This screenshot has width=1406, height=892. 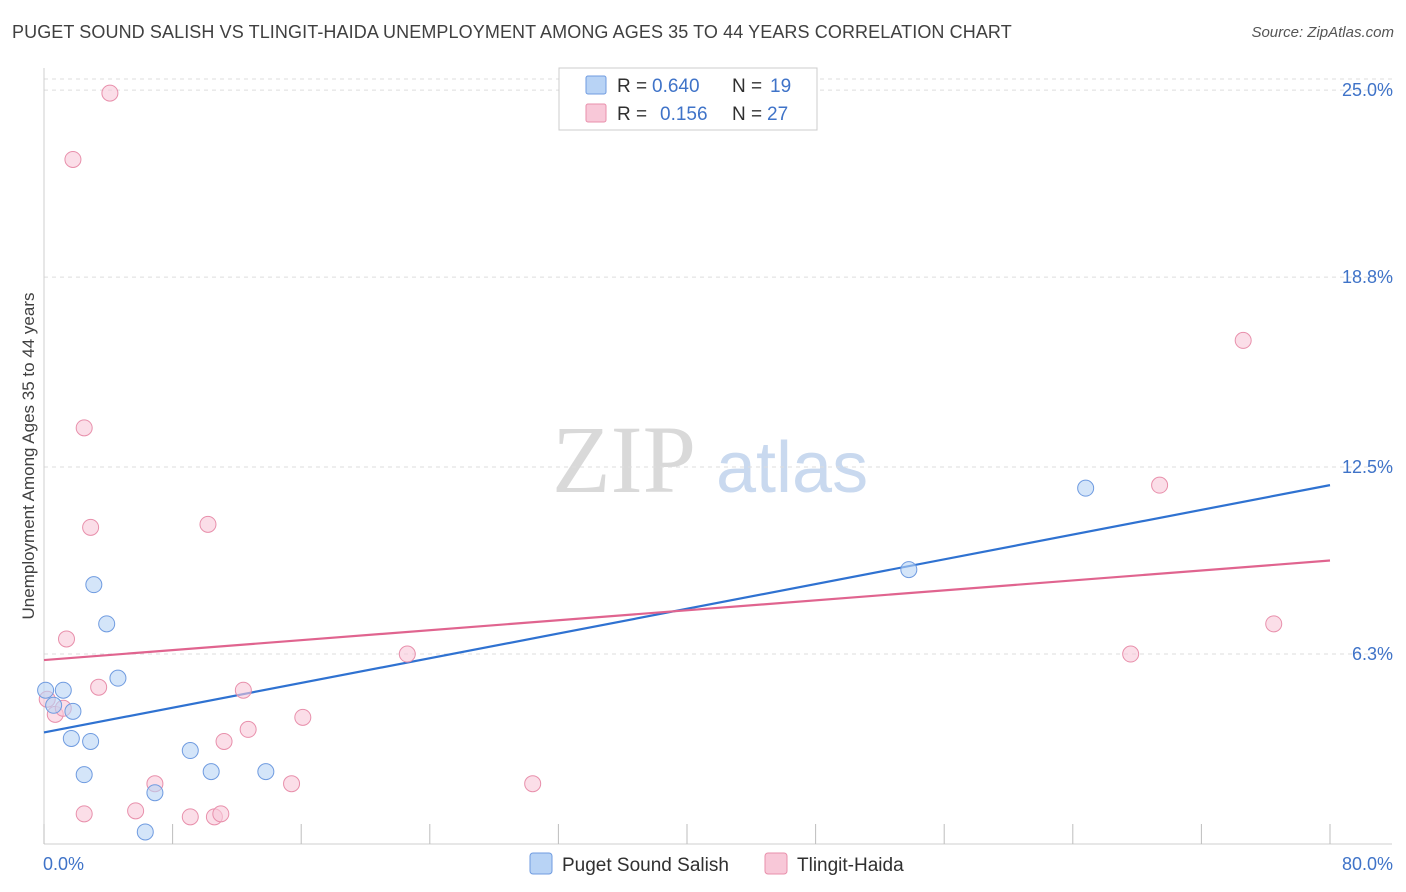 I want to click on legend-swatch-puget-sound-salish, so click(x=541, y=863).